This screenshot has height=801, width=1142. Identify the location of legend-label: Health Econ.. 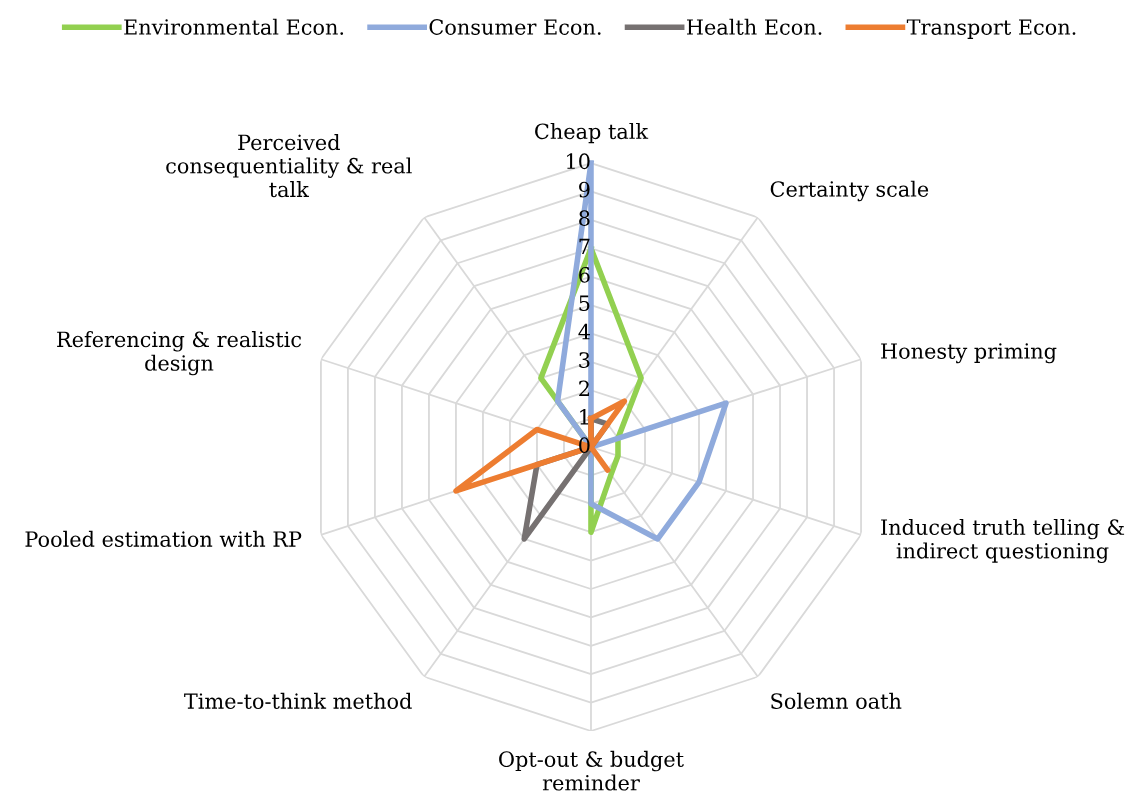
(754, 26).